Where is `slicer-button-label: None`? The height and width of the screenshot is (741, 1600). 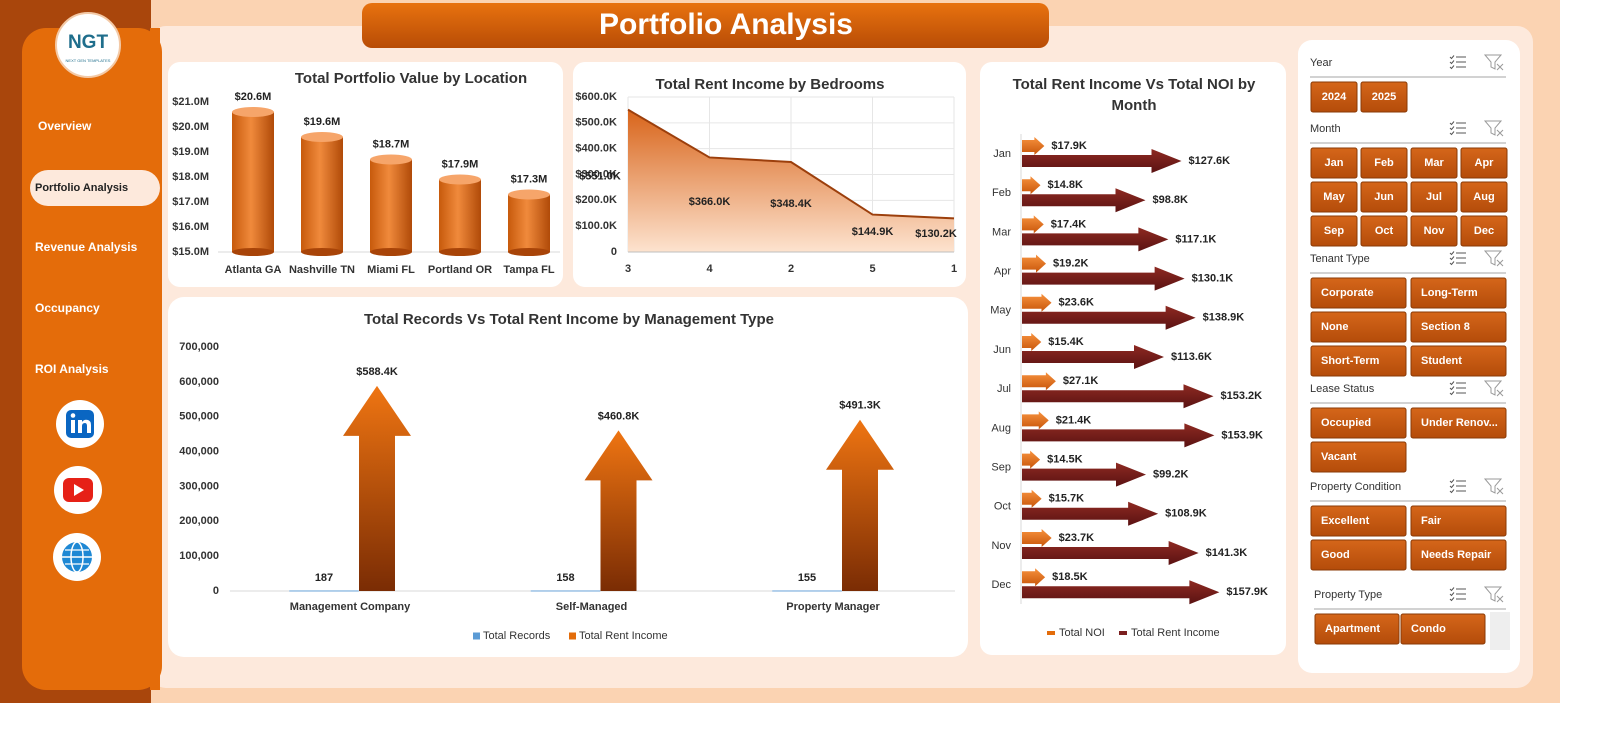
slicer-button-label: None is located at coordinates (1335, 327).